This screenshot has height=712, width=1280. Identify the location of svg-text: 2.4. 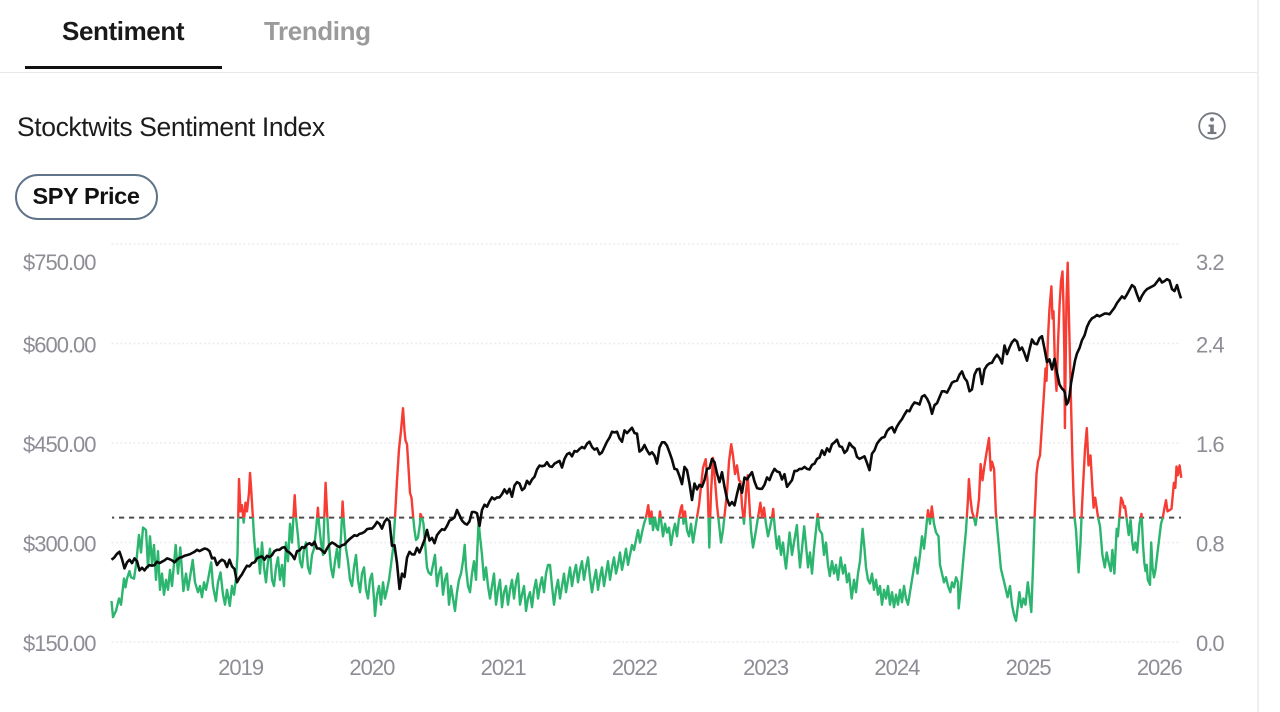
(1210, 345).